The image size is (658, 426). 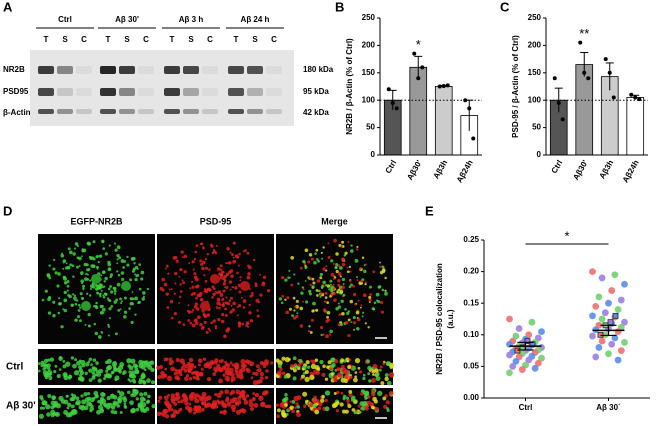 I want to click on y-tick-label: 0.05, so click(x=471, y=366).